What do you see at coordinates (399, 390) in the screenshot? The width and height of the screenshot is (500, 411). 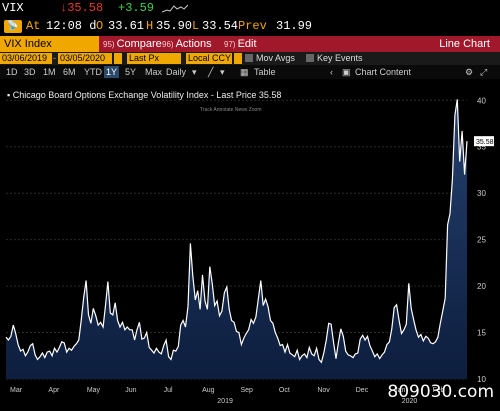 I see `x-tick-label: Jan` at bounding box center [399, 390].